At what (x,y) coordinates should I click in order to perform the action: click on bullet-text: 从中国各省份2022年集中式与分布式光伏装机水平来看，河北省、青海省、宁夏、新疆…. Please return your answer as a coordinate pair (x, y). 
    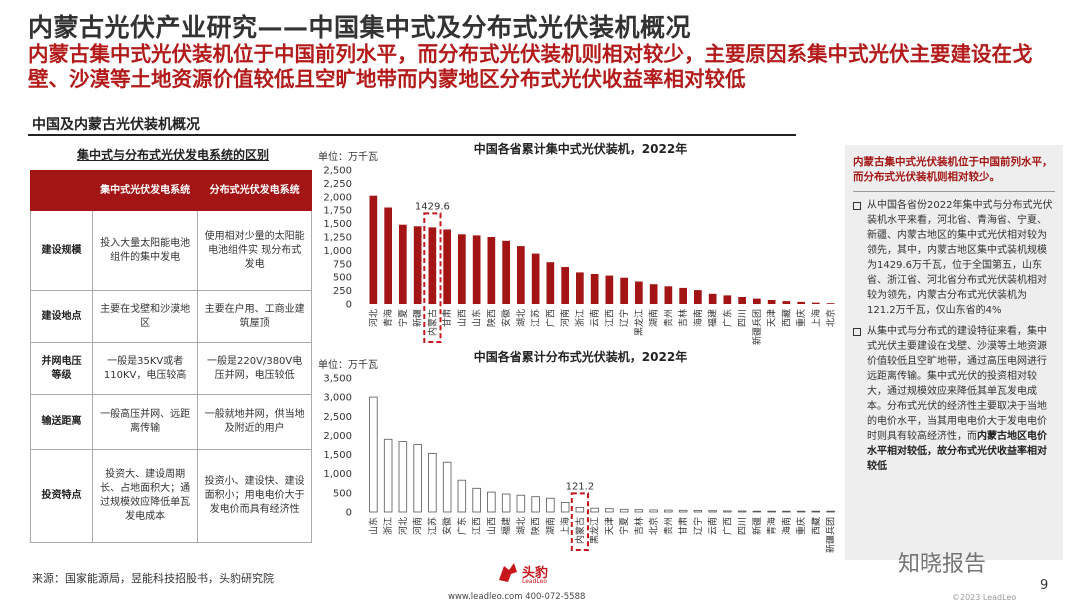
    Looking at the image, I should click on (960, 258).